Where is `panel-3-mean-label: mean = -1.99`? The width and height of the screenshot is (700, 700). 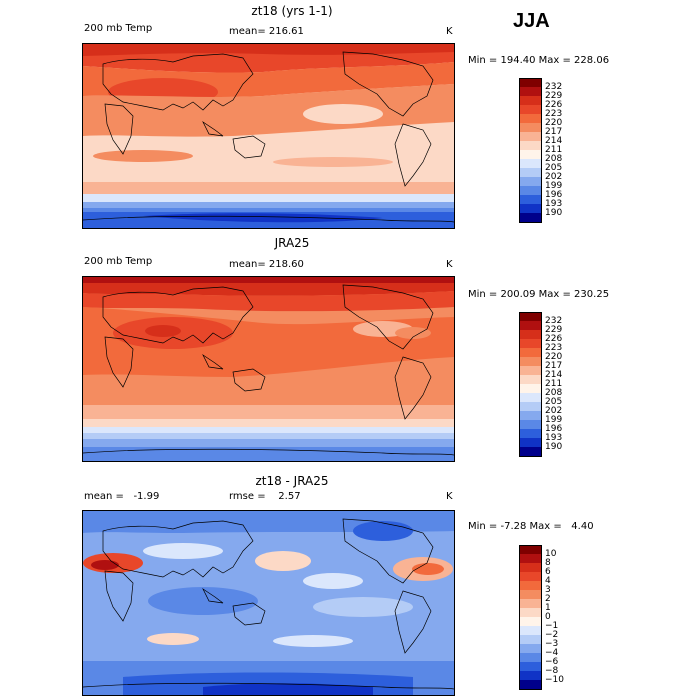
panel-3-mean-label: mean = -1.99 is located at coordinates (122, 496).